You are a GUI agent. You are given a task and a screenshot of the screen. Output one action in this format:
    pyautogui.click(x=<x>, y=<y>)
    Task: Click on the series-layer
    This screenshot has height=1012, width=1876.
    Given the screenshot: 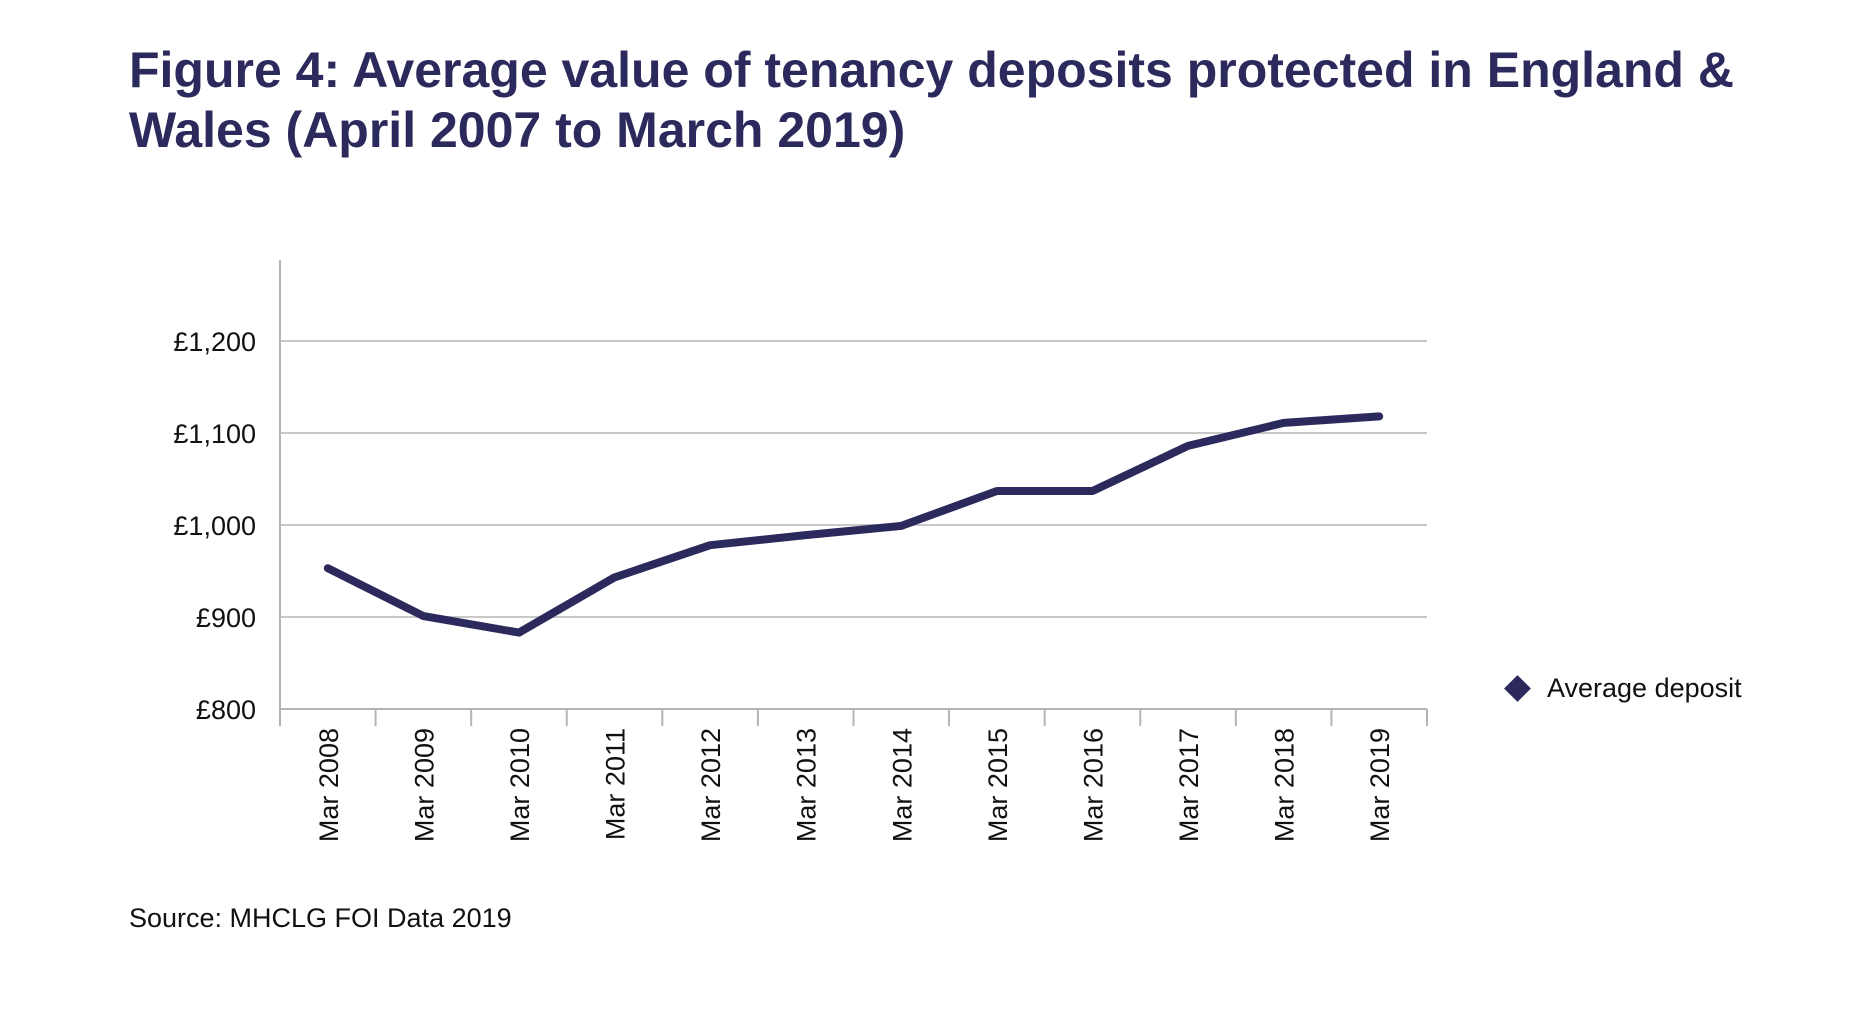 What is the action you would take?
    pyautogui.click(x=853, y=524)
    